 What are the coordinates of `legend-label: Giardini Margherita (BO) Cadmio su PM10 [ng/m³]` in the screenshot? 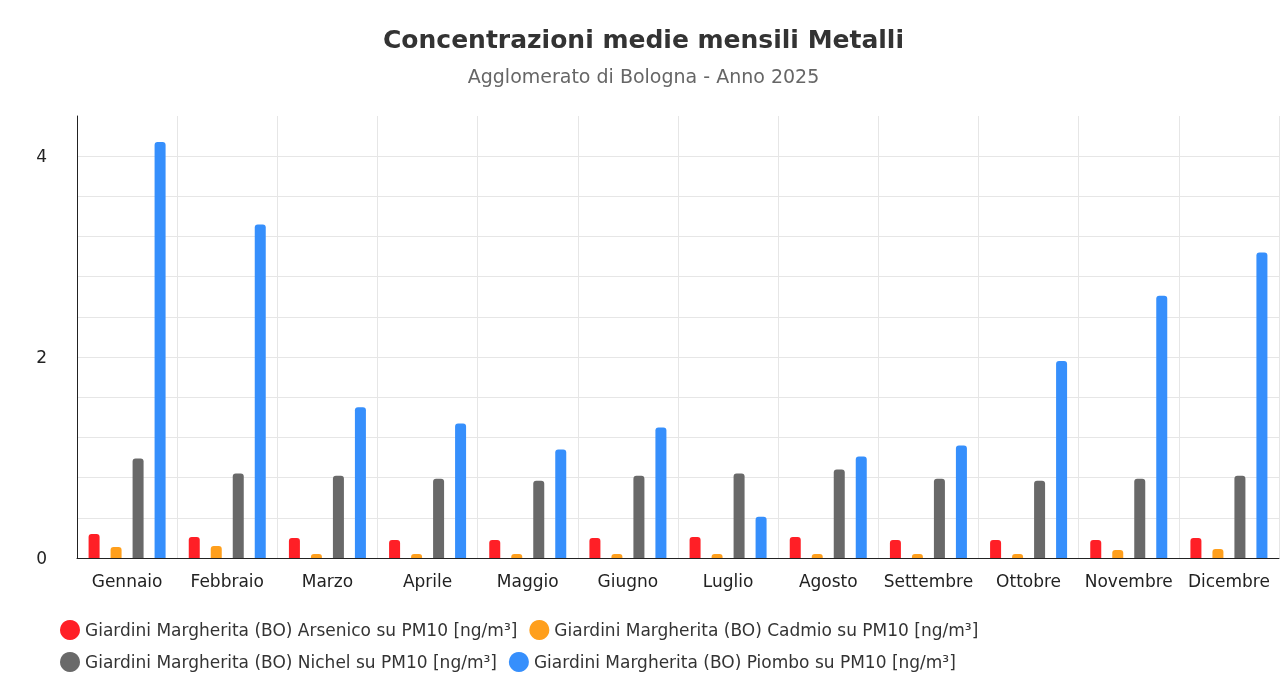 It's located at (766, 630).